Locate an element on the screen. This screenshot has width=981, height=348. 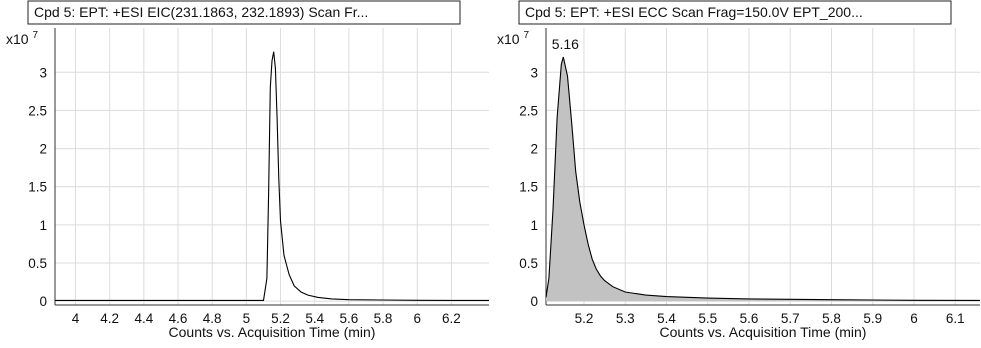
x-tick-label: 6.2 is located at coordinates (451, 318).